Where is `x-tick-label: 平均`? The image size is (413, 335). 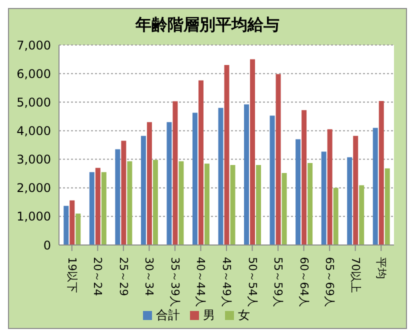
x-tick-label: 平均 is located at coordinates (381, 268).